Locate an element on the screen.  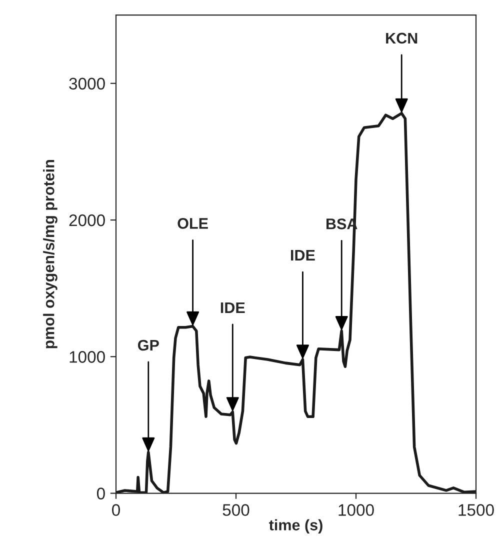
x-tick-label: 1500 is located at coordinates (476, 510).